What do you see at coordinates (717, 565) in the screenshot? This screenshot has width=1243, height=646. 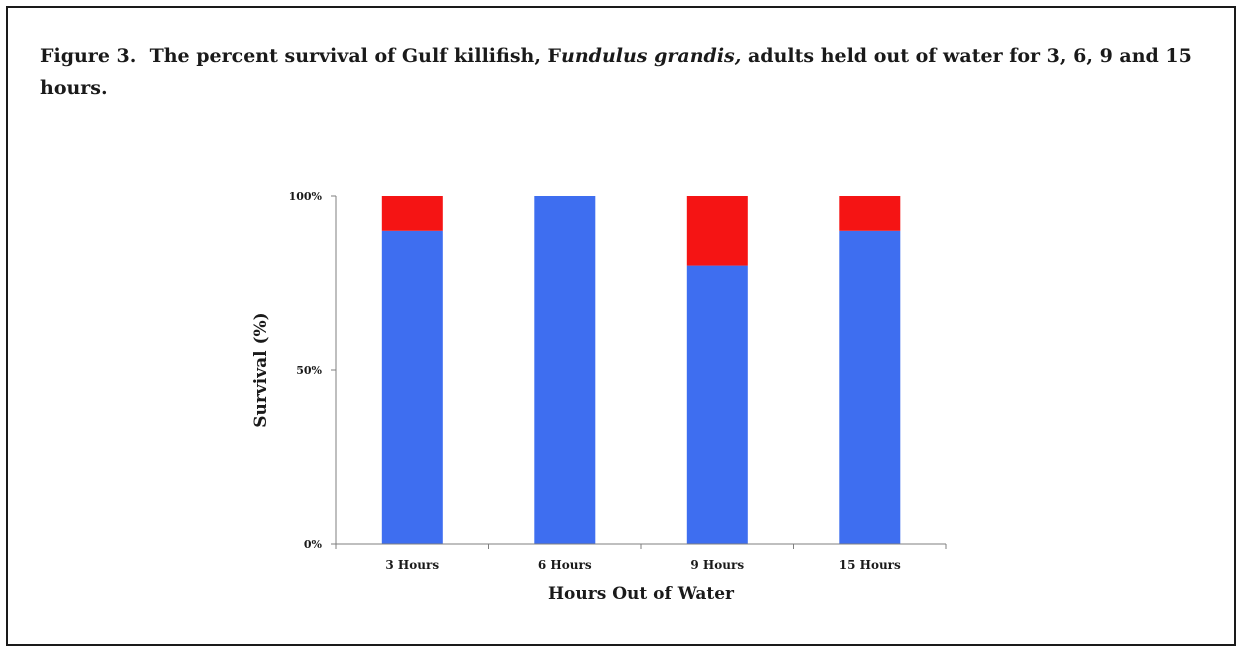 I see `x-tick-label: 9 Hours` at bounding box center [717, 565].